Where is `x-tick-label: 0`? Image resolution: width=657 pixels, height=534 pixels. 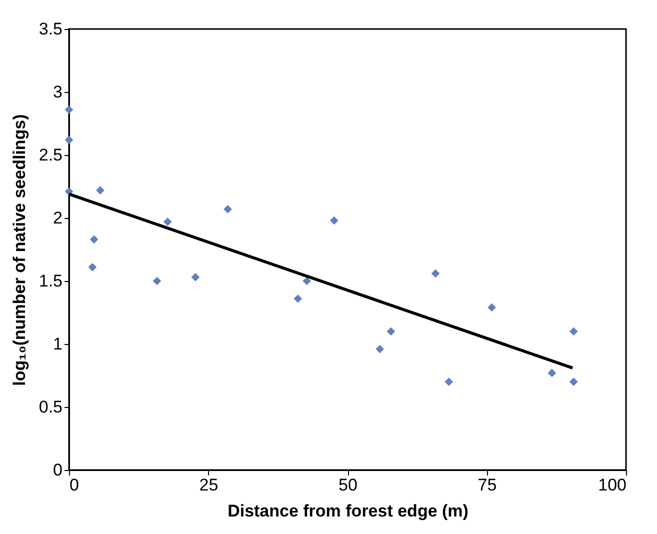 x-tick-label: 0 is located at coordinates (74, 485).